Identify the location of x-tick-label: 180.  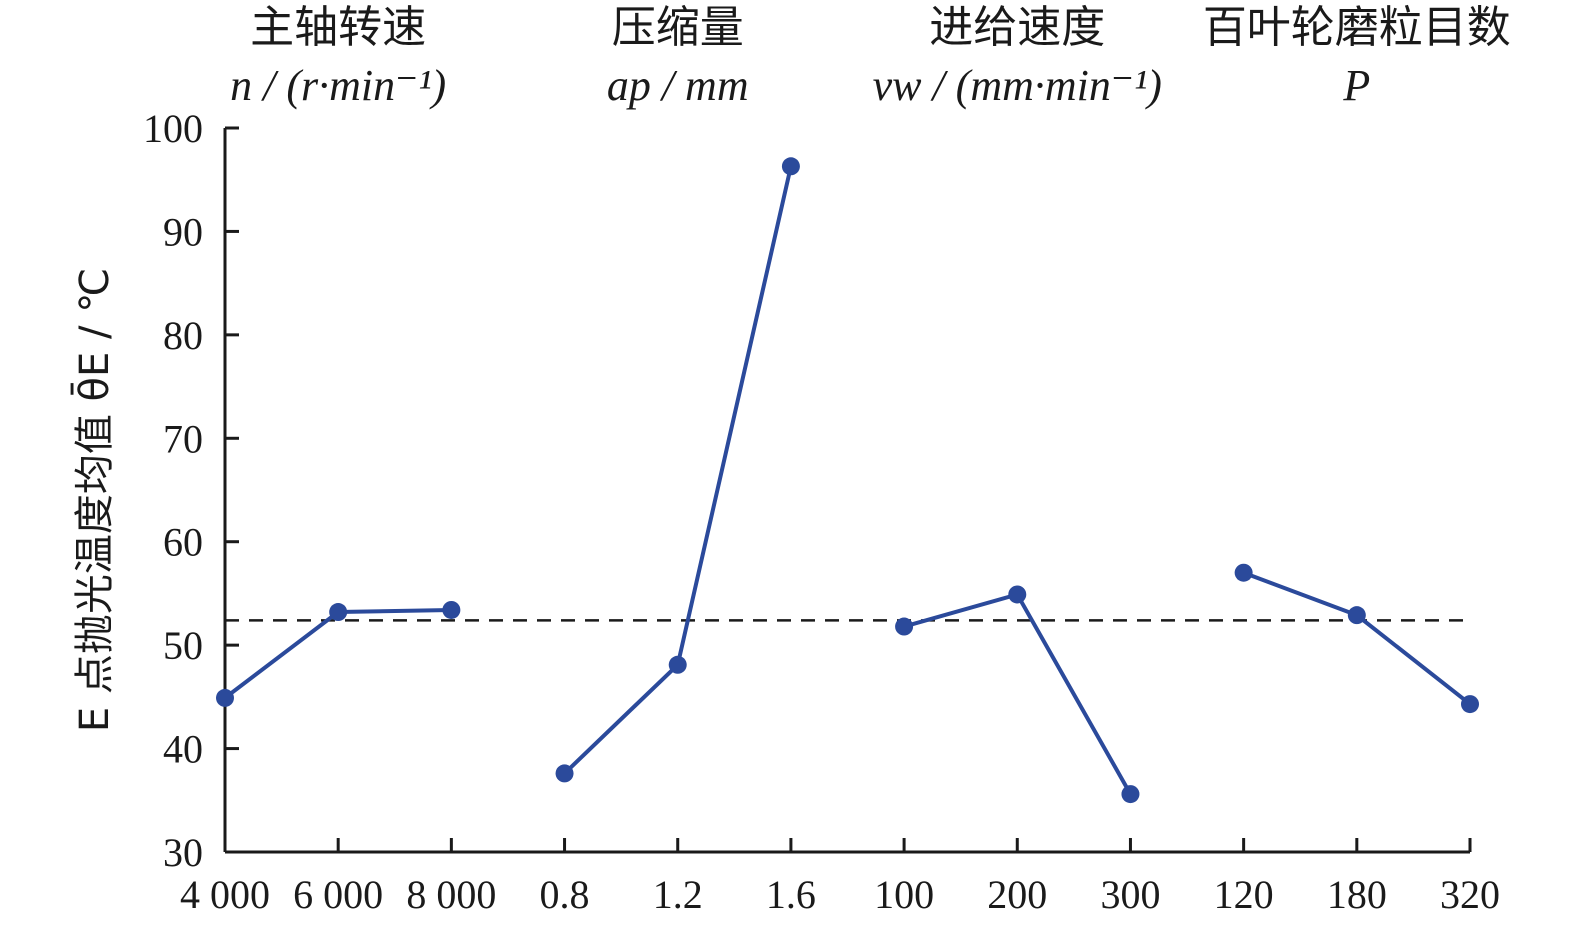
(1357, 894).